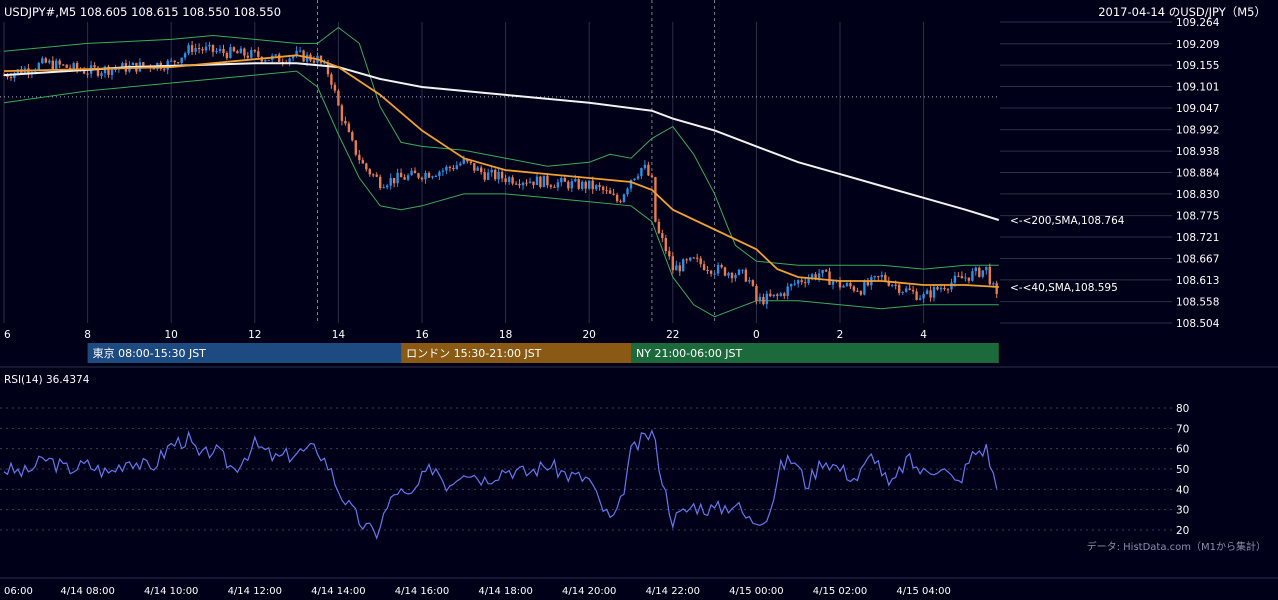  I want to click on price-tick-label: 109.264, so click(1198, 23).